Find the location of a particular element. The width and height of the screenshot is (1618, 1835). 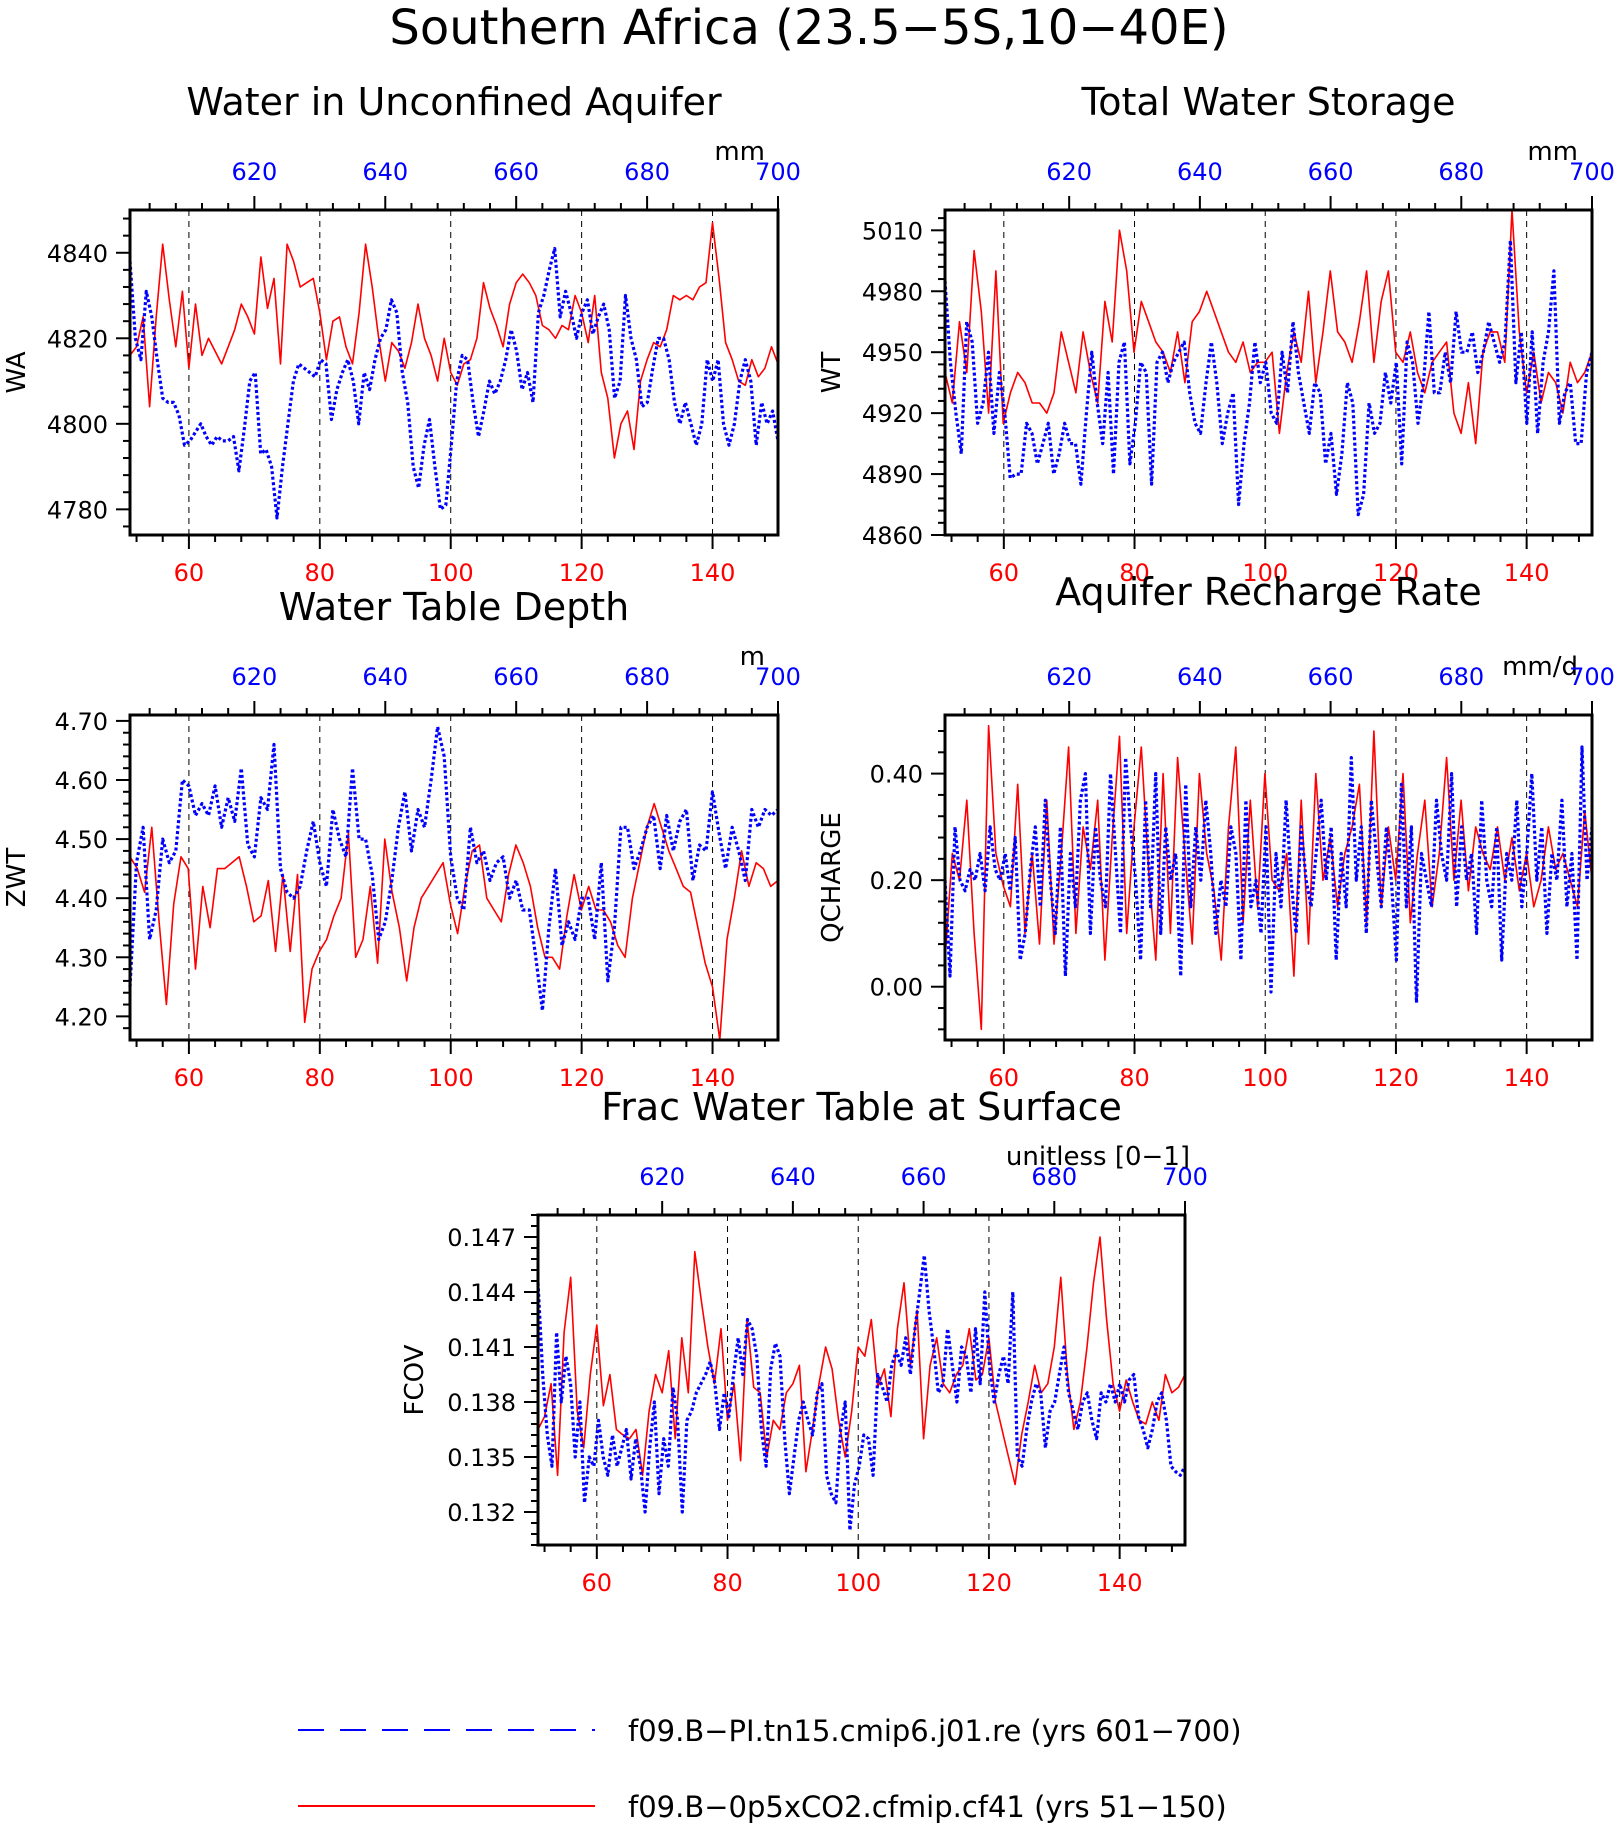

y-tick-label: 4820 is located at coordinates (77, 339).